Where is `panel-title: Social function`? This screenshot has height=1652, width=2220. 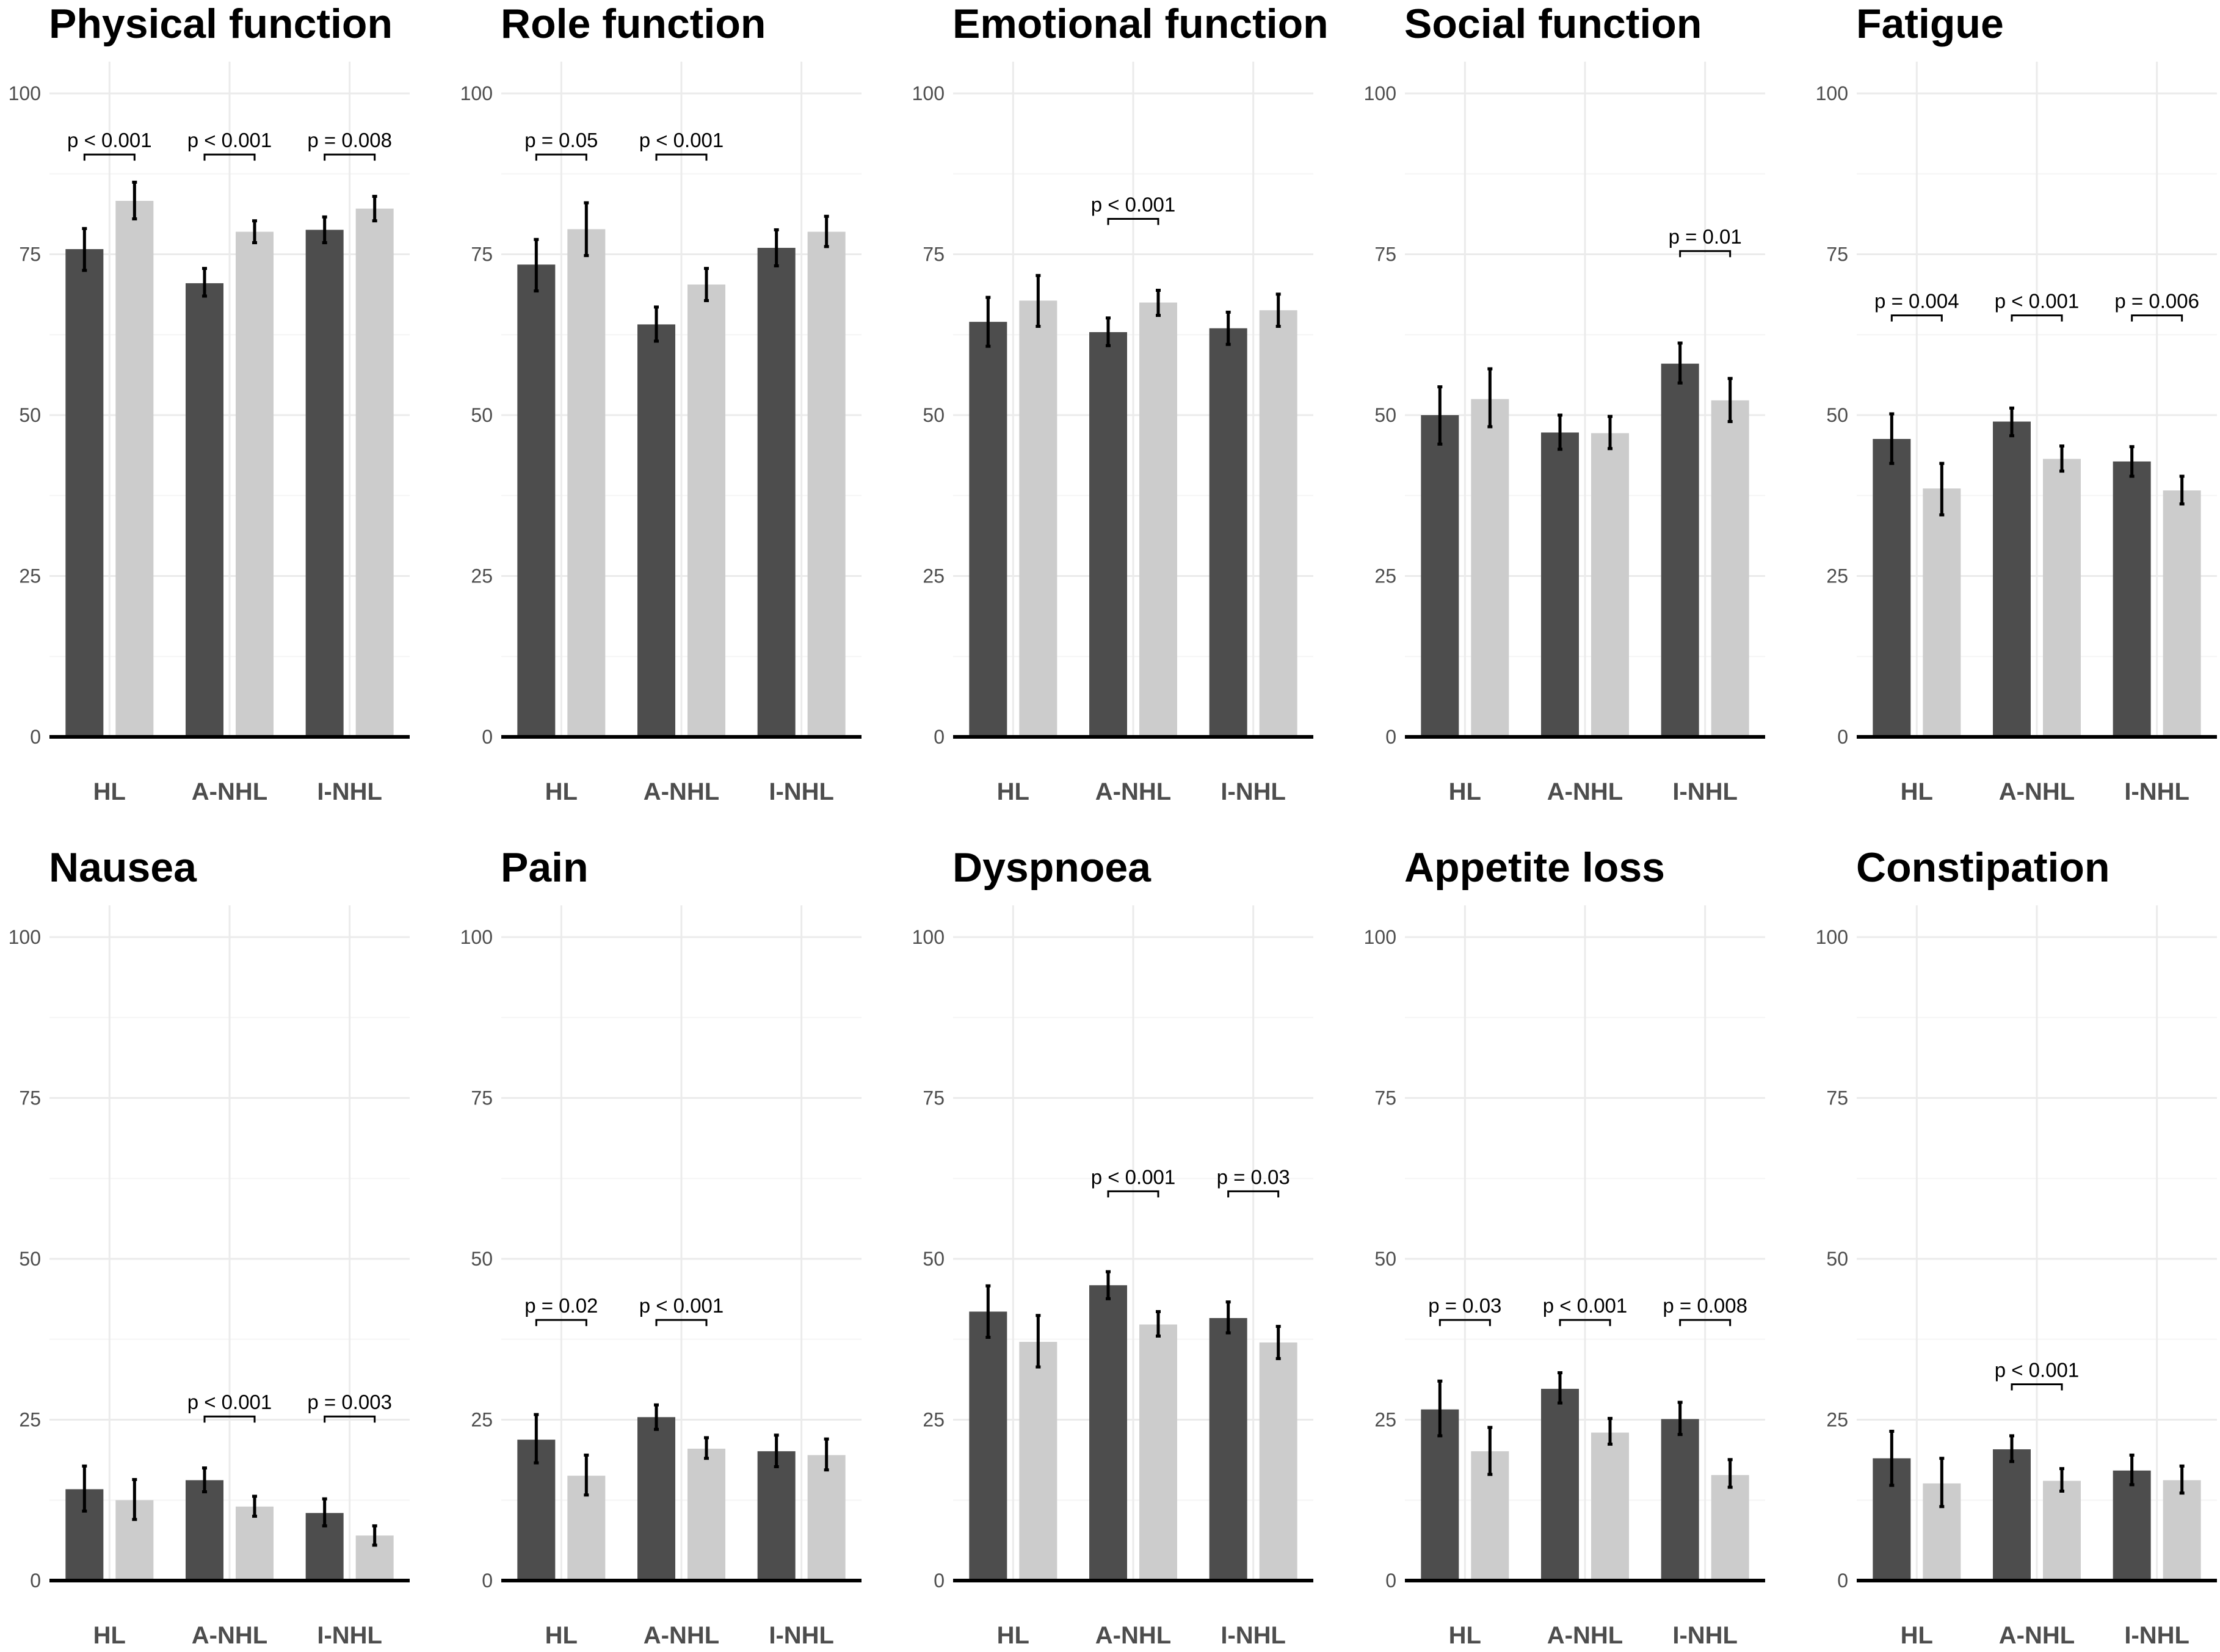
panel-title: Social function is located at coordinates (1553, 24).